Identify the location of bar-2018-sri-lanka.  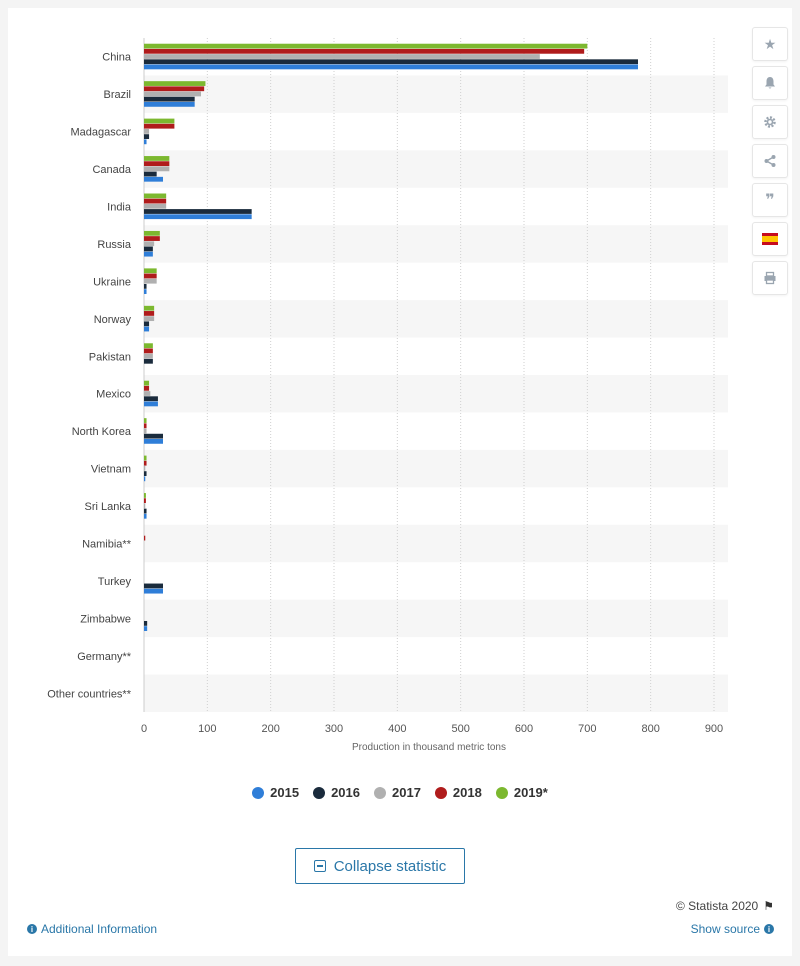
(145, 501).